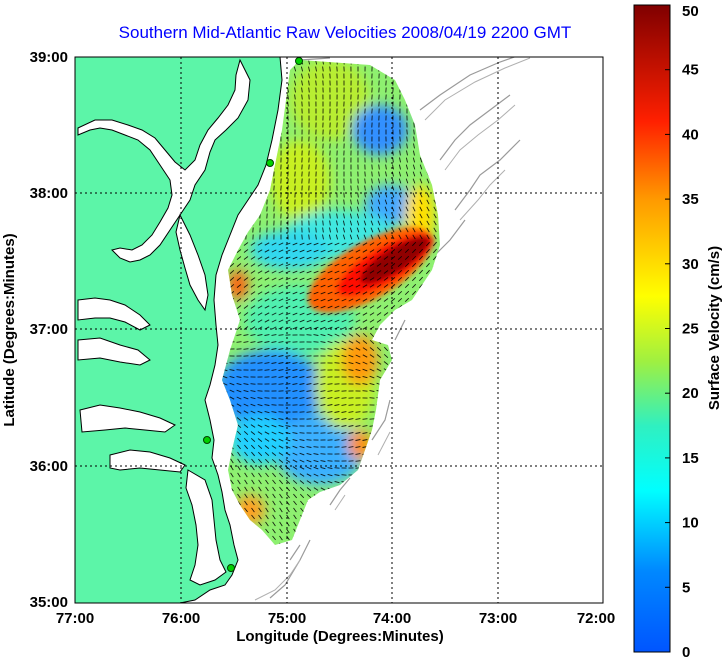 The width and height of the screenshot is (724, 659). What do you see at coordinates (49, 193) in the screenshot?
I see `y-tick-label: 38:00` at bounding box center [49, 193].